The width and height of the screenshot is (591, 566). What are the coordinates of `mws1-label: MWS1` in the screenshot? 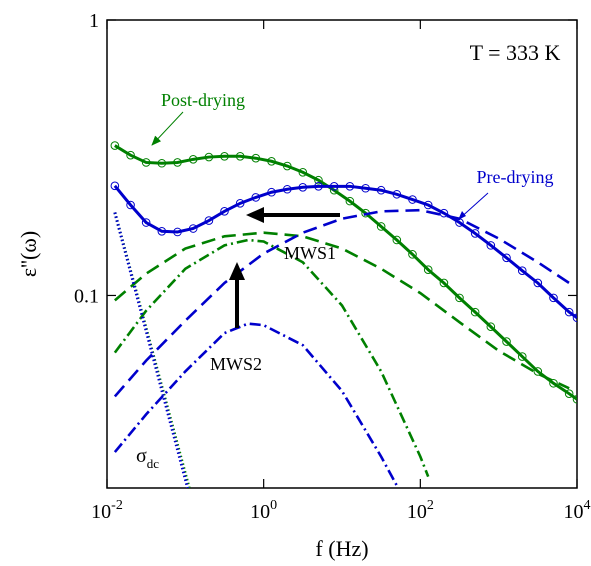 It's located at (310, 253).